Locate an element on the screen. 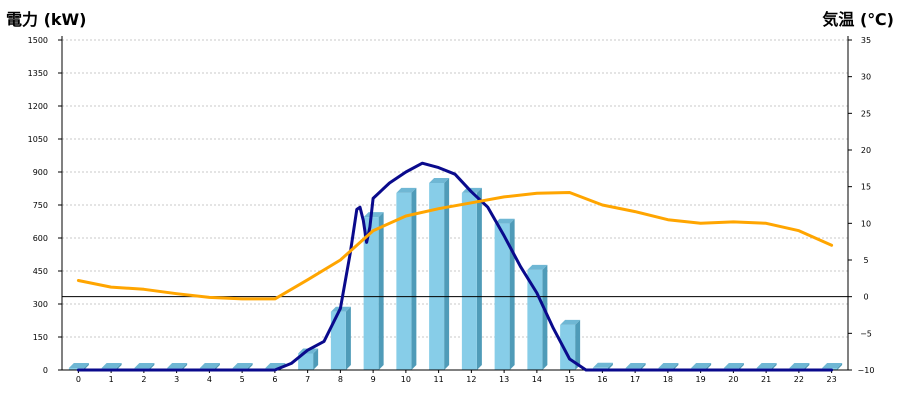  x-tick-label: 13 is located at coordinates (504, 379).